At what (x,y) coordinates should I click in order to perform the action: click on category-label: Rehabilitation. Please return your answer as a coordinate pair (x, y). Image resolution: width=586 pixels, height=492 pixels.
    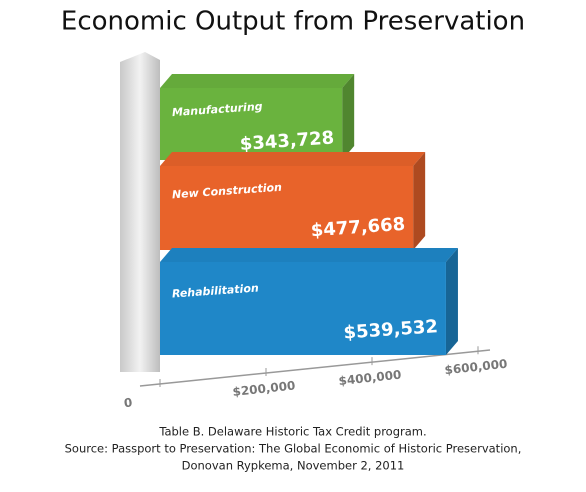
    Looking at the image, I should click on (216, 290).